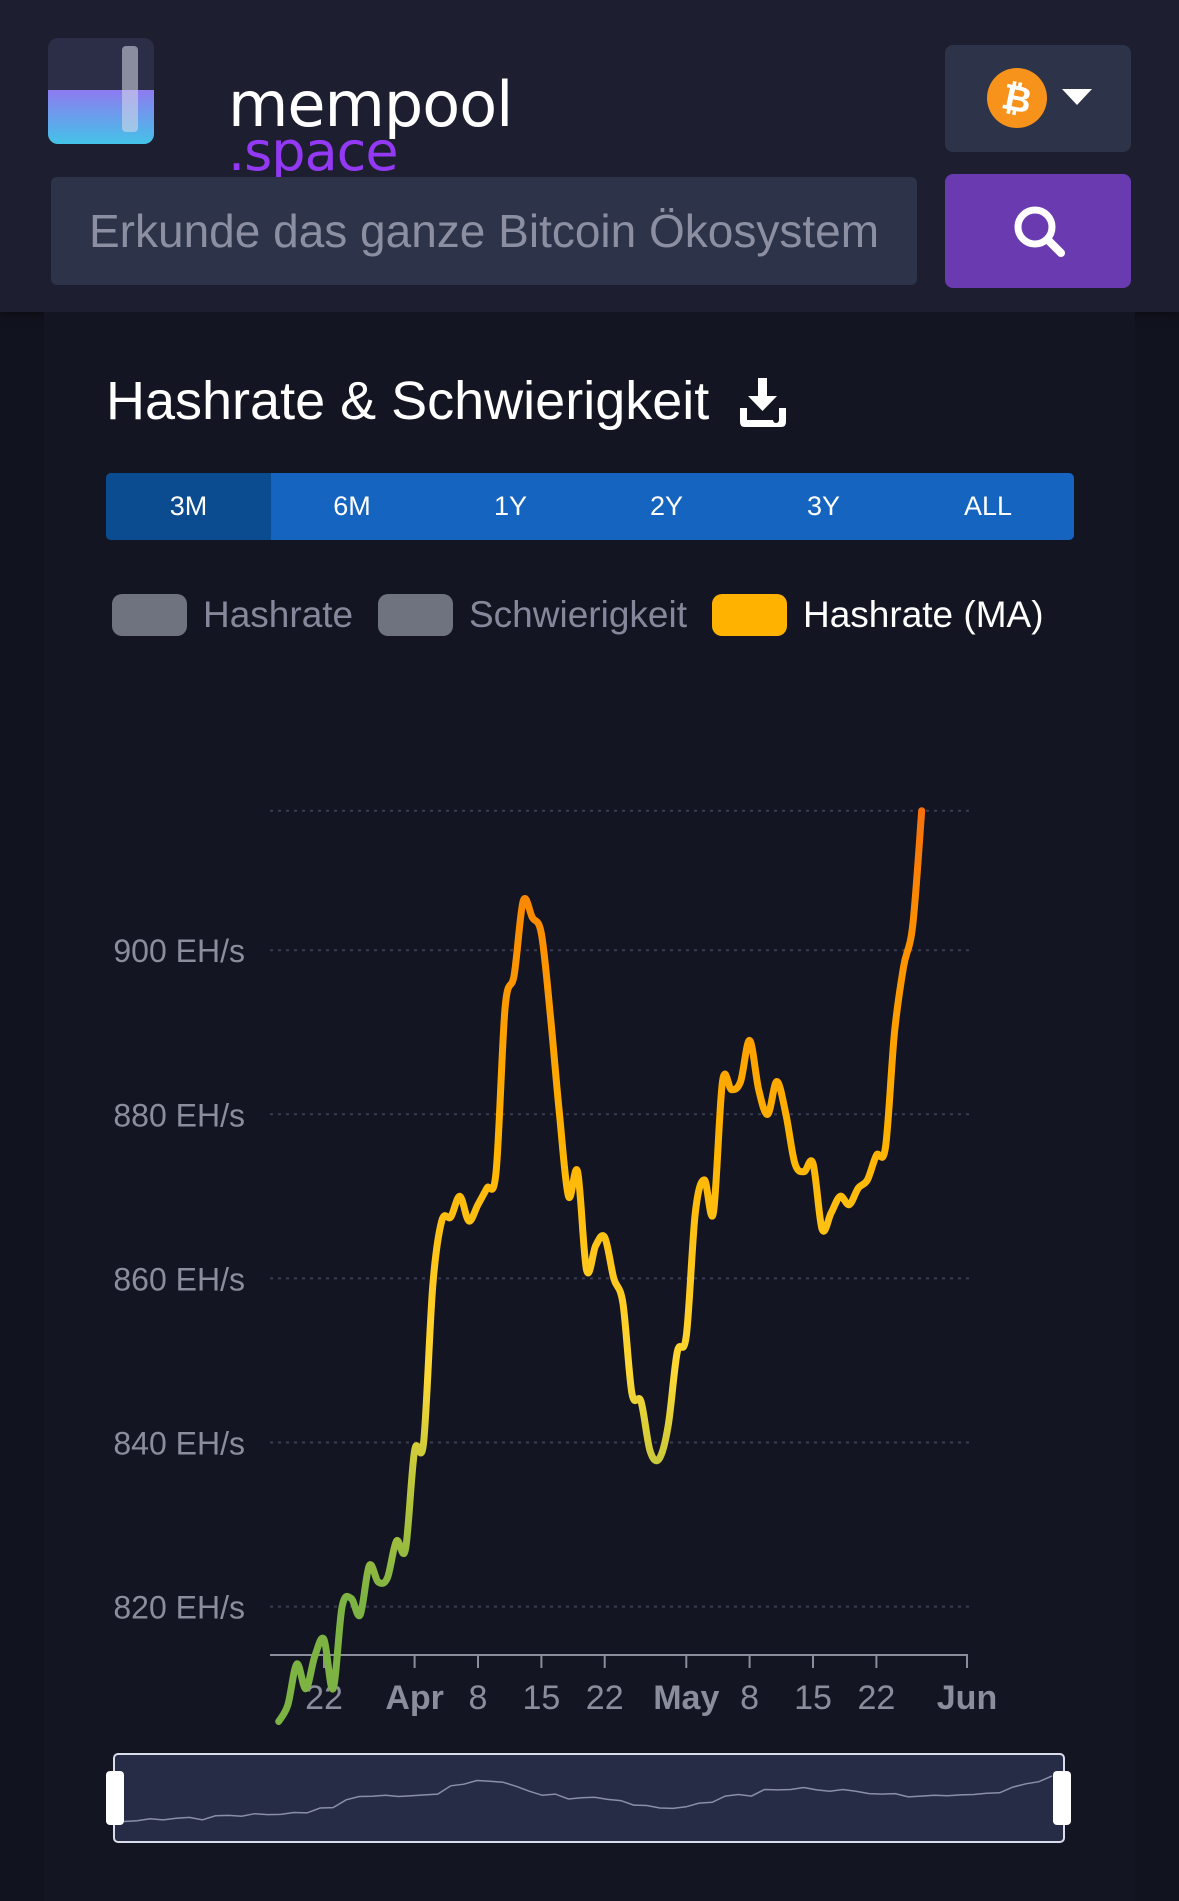 This screenshot has height=1901, width=1179. I want to click on tab-3m: 3M, so click(188, 506).